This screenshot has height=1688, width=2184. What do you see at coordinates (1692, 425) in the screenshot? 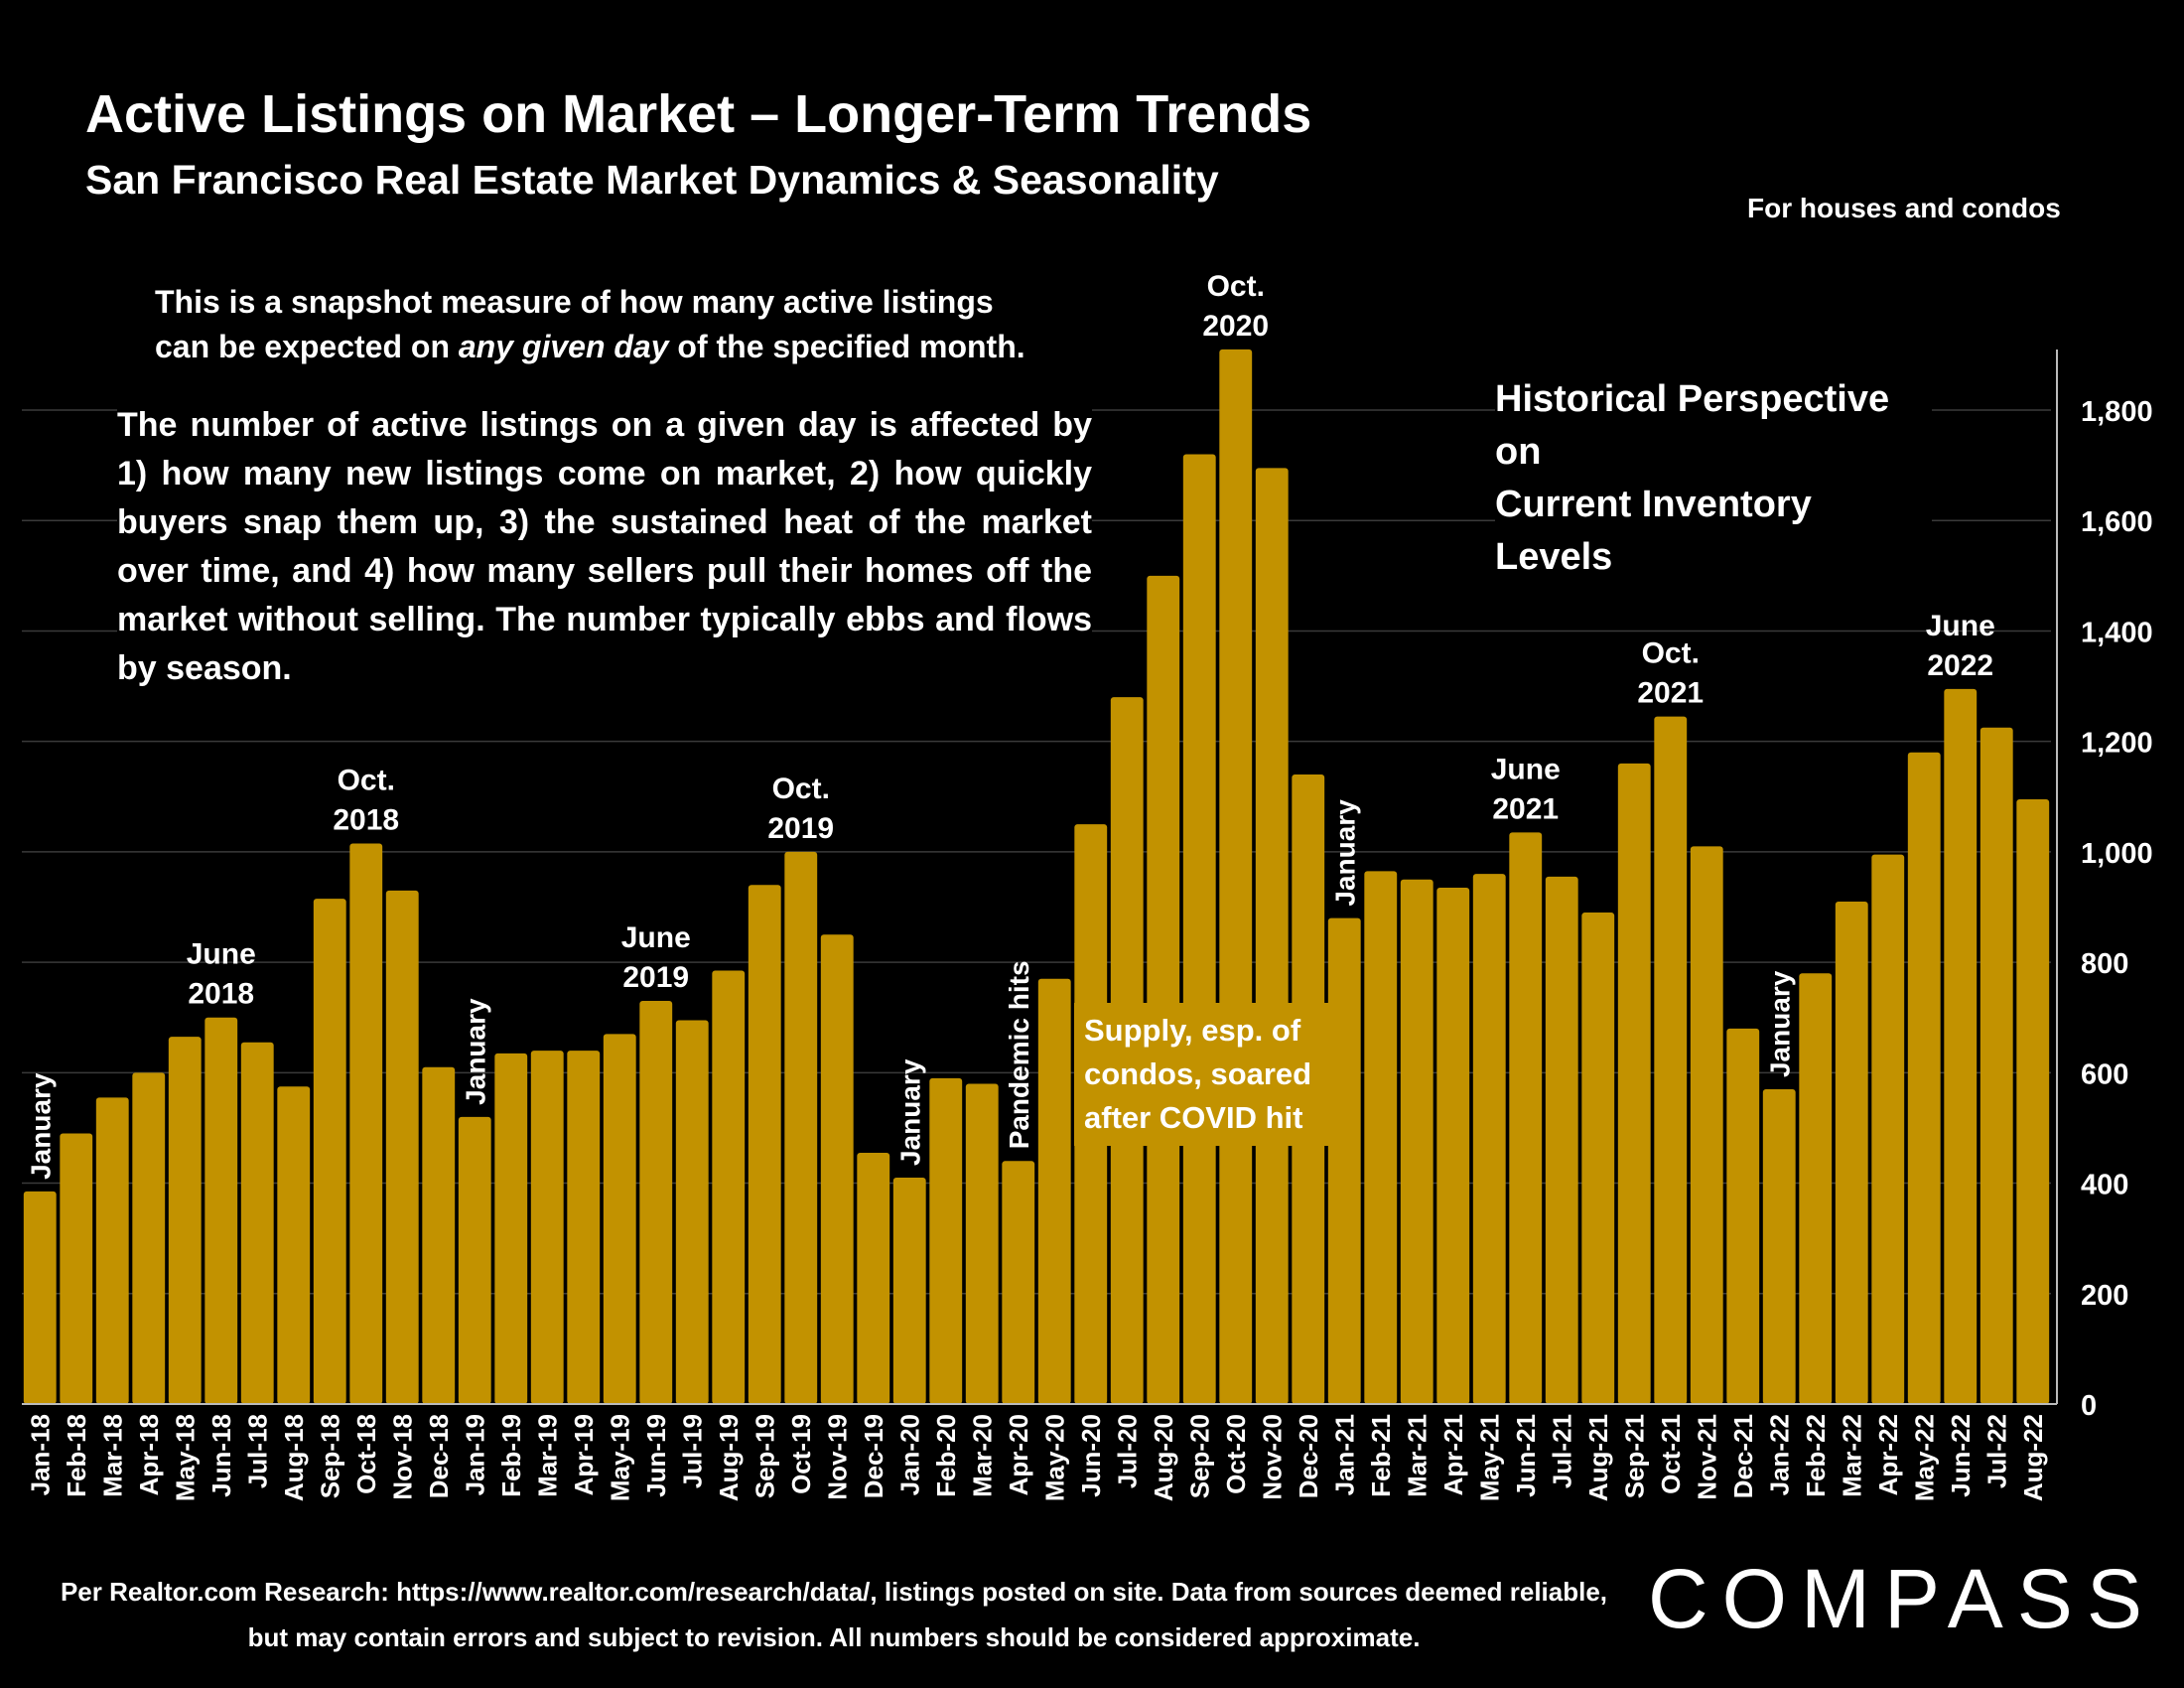
I see `perspective-line-1: Historical Perspective on` at bounding box center [1692, 425].